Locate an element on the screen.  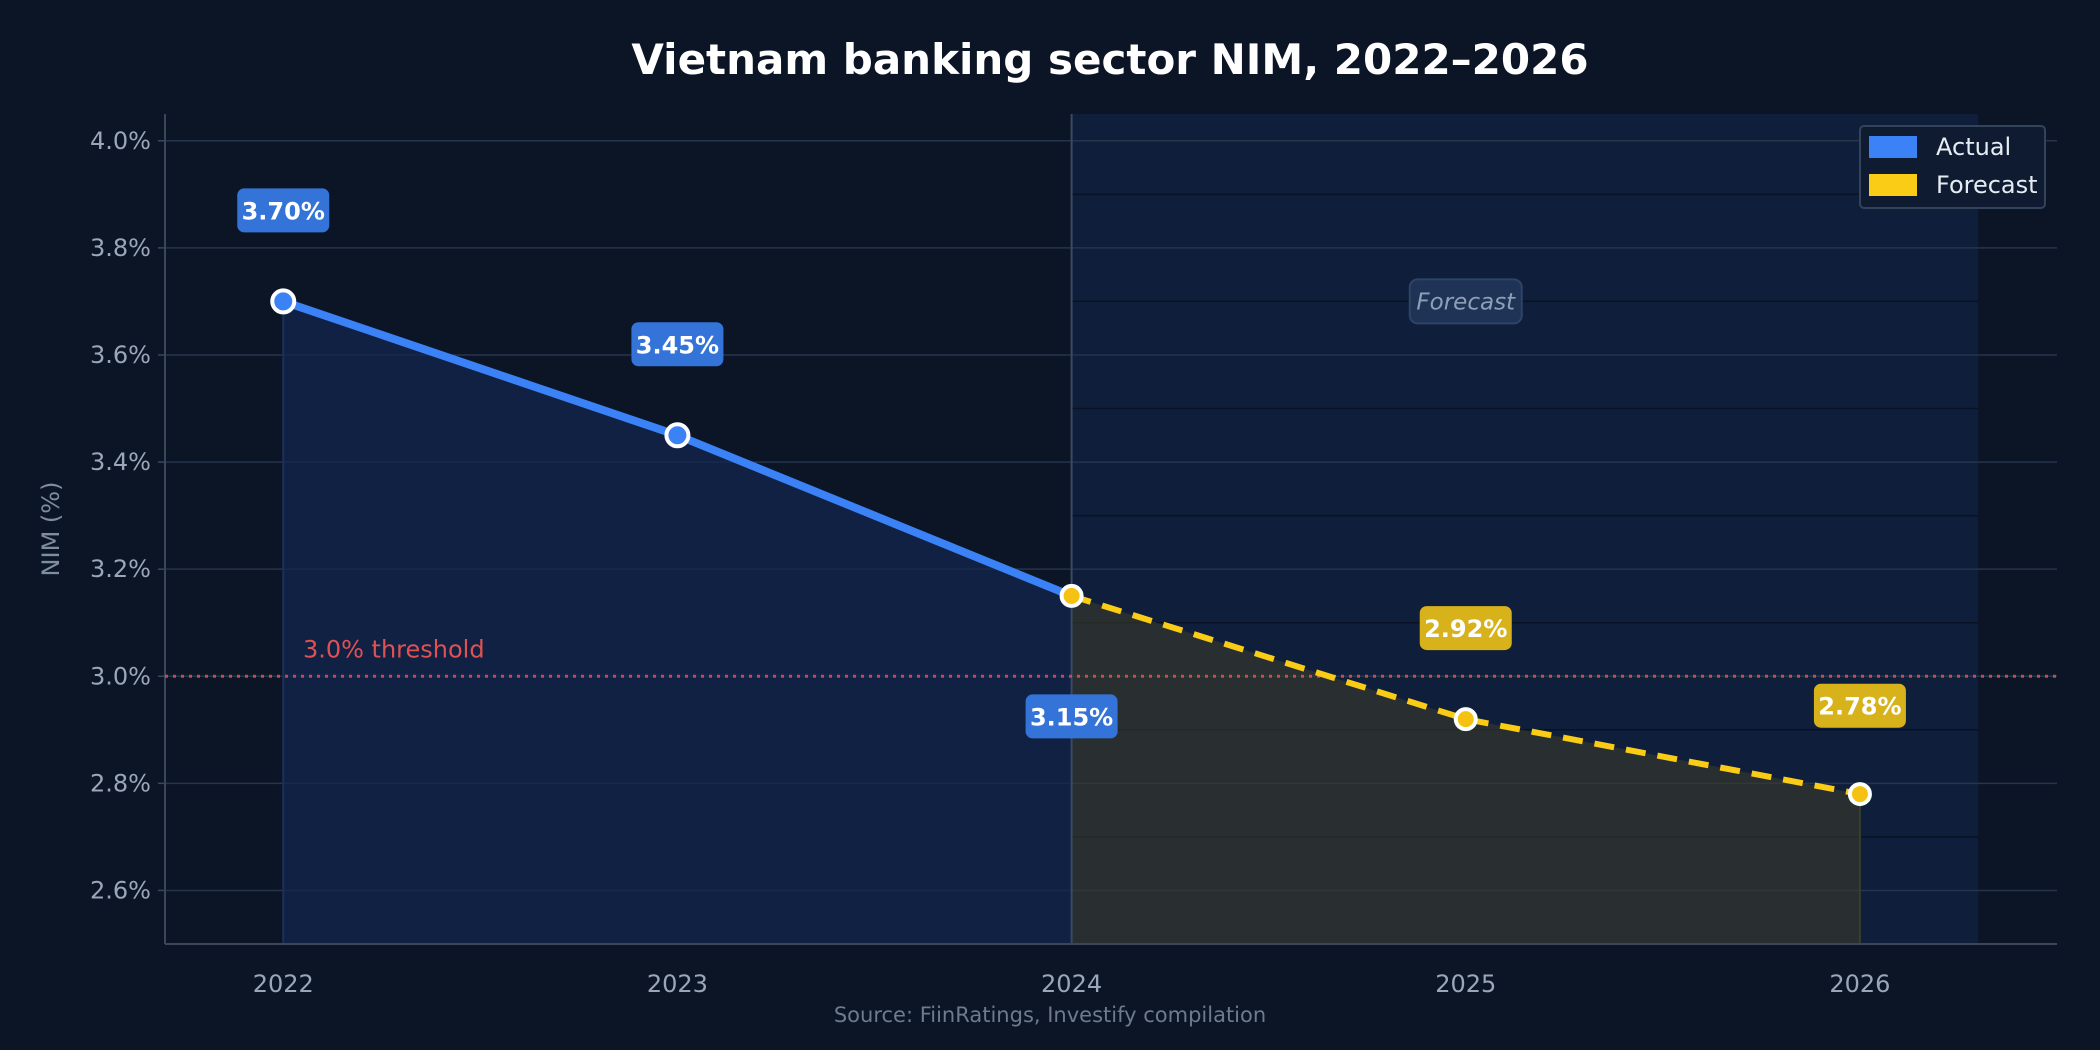
forecast-line is located at coordinates (1465, 695).